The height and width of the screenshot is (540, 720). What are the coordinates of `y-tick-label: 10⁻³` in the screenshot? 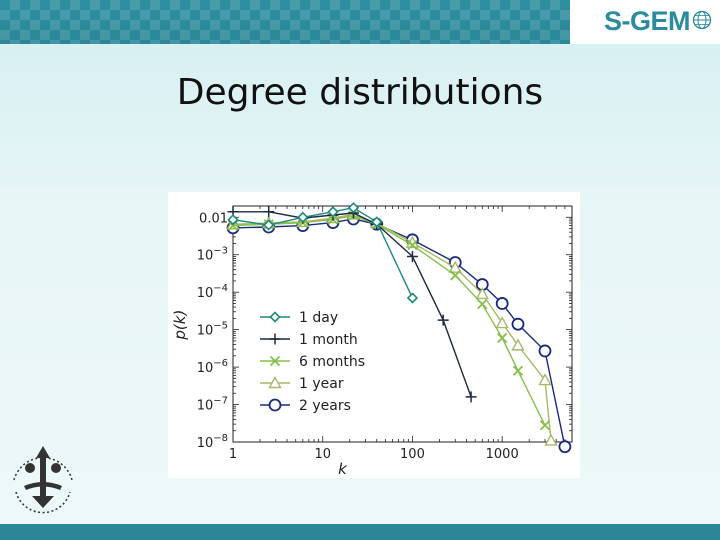 It's located at (212, 255).